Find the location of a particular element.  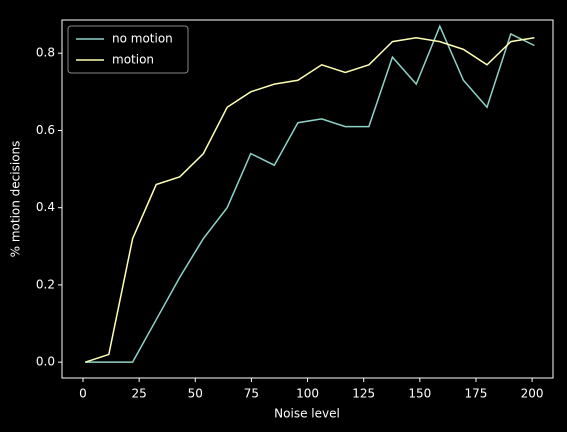

legend-box is located at coordinates (128, 49).